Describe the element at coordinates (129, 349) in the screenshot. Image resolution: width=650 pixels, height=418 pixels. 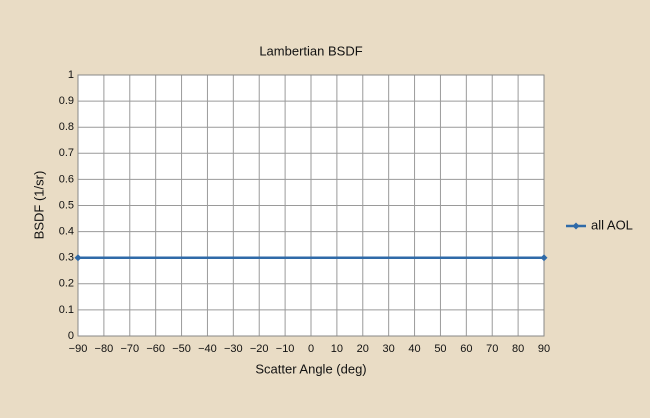
I see `x-tick-label: −70` at that location.